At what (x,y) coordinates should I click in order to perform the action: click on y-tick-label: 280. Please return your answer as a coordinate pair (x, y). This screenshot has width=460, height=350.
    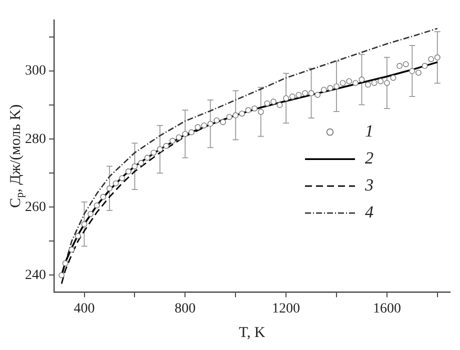
    Looking at the image, I should click on (35, 139).